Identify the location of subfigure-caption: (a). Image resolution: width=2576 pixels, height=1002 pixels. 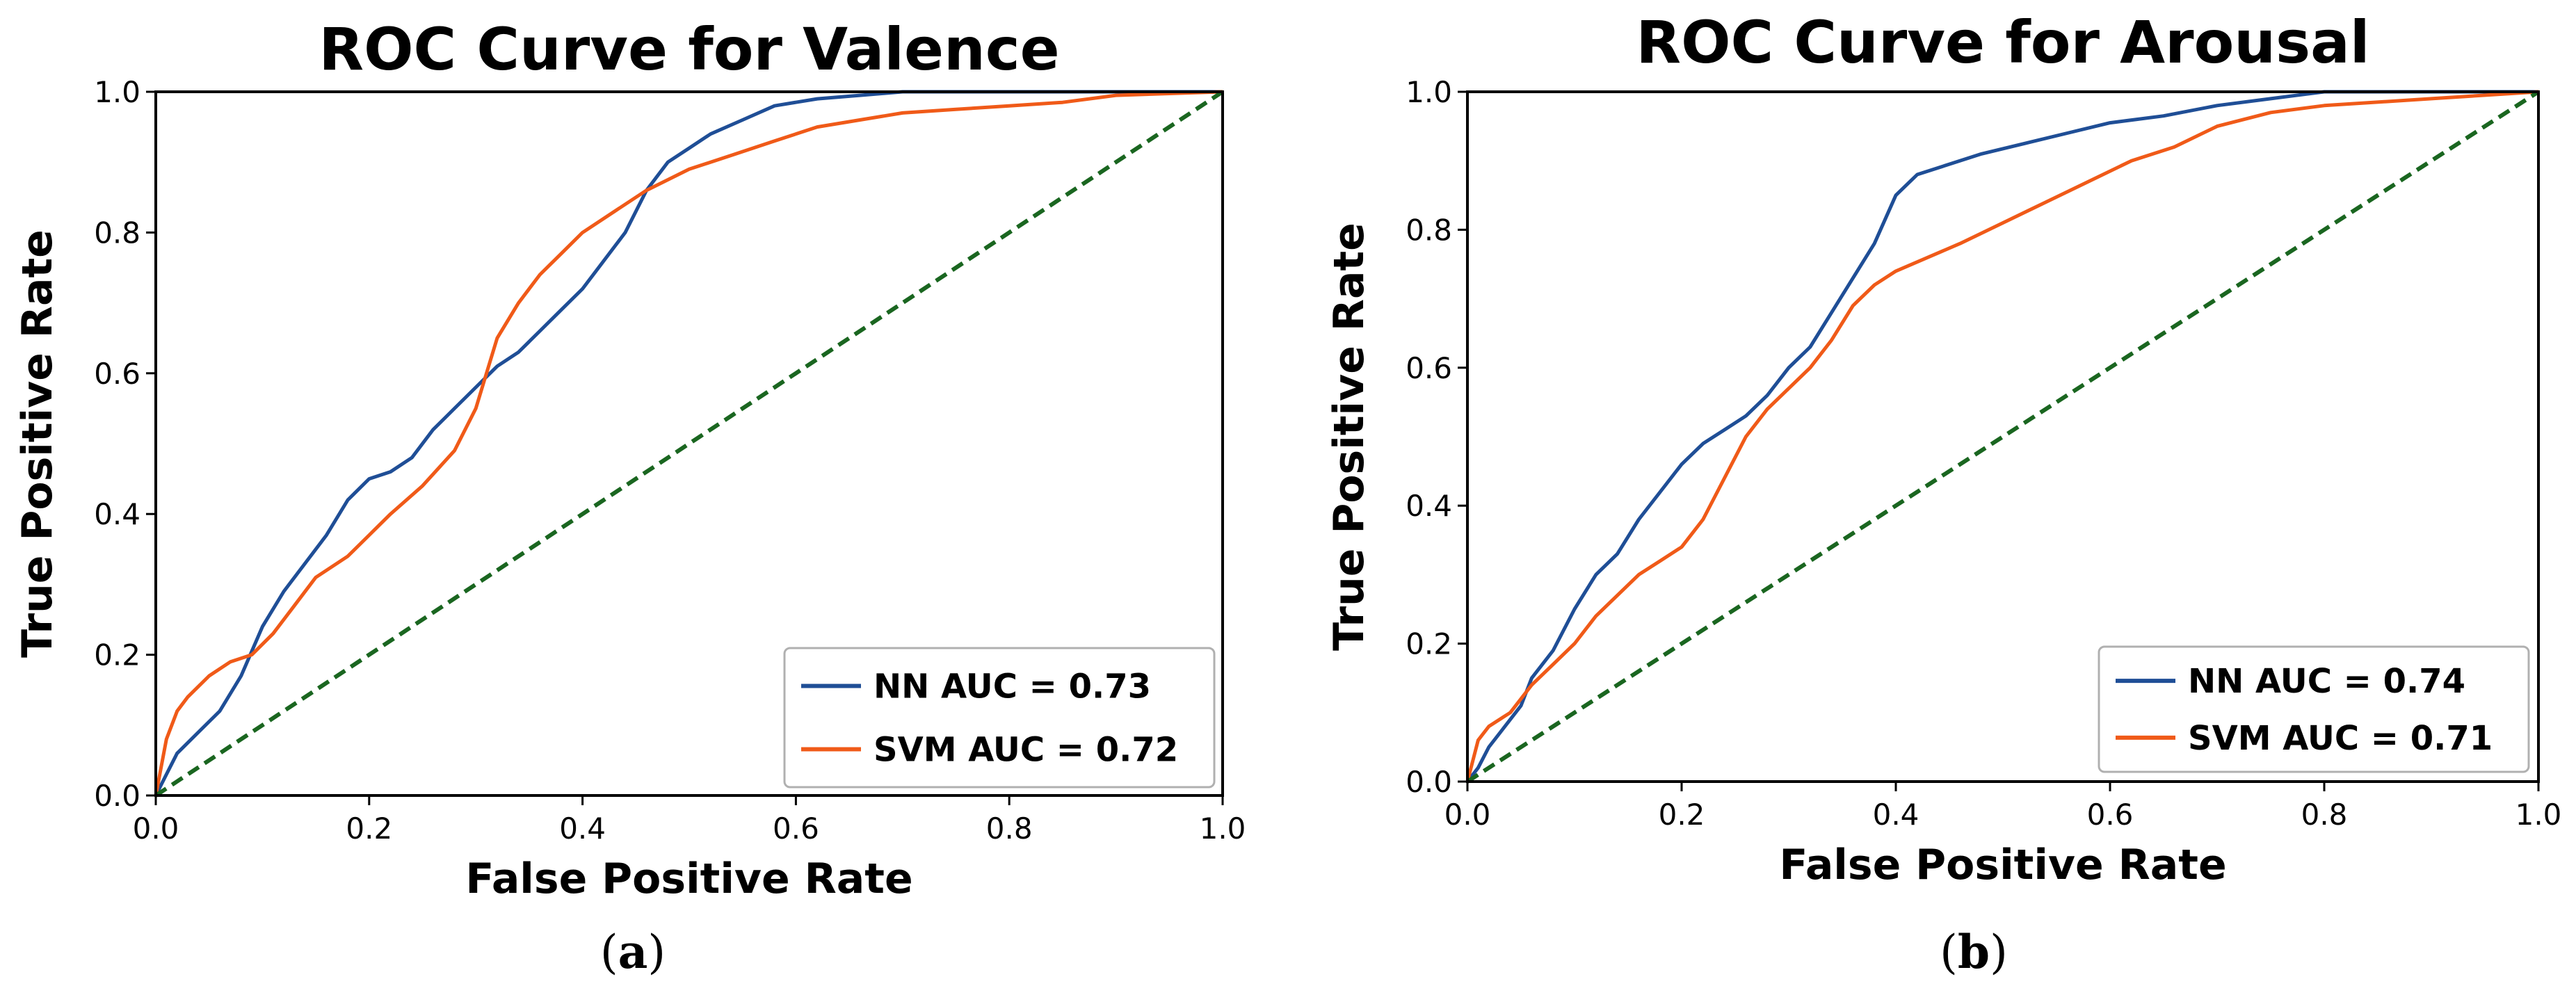
(633, 952).